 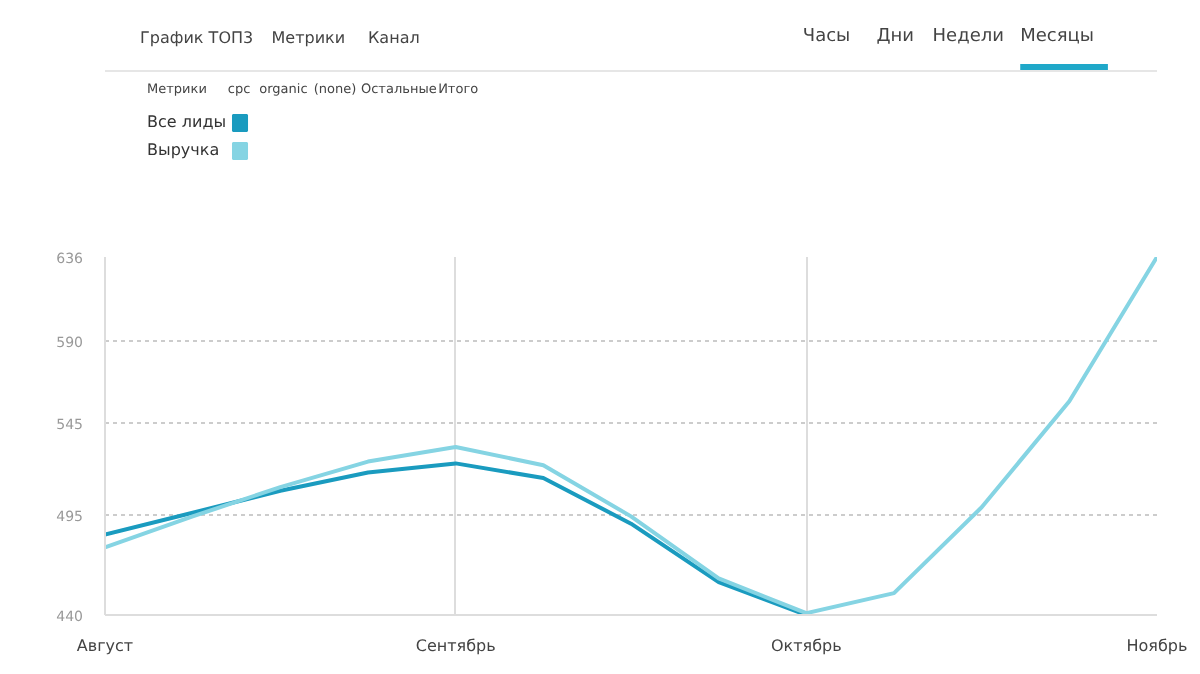 What do you see at coordinates (895, 37) in the screenshot?
I see `text: Дни` at bounding box center [895, 37].